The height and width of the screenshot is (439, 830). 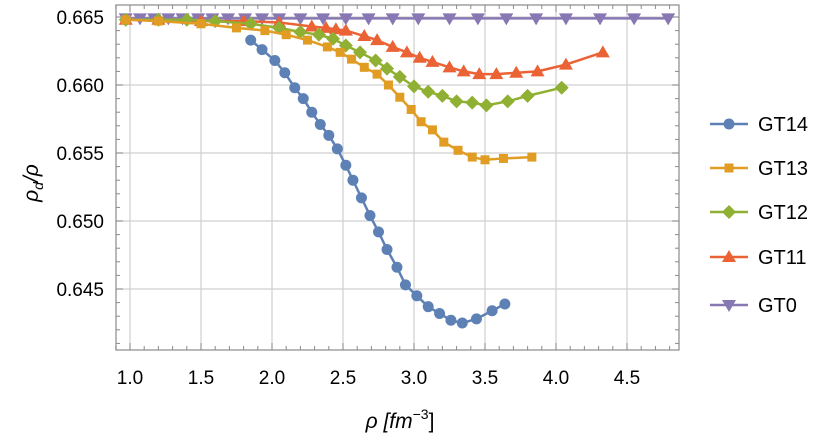 I want to click on y-tick-label: 0.660, so click(x=80, y=86).